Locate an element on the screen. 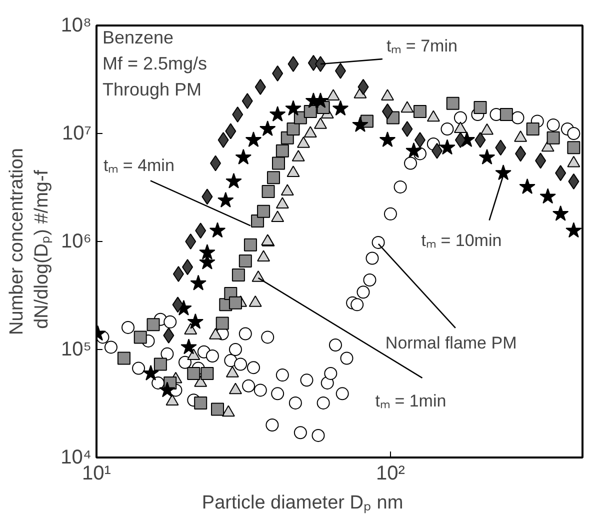 This screenshot has width=589, height=525. y-tick-label: 10⁵ is located at coordinates (76, 349).